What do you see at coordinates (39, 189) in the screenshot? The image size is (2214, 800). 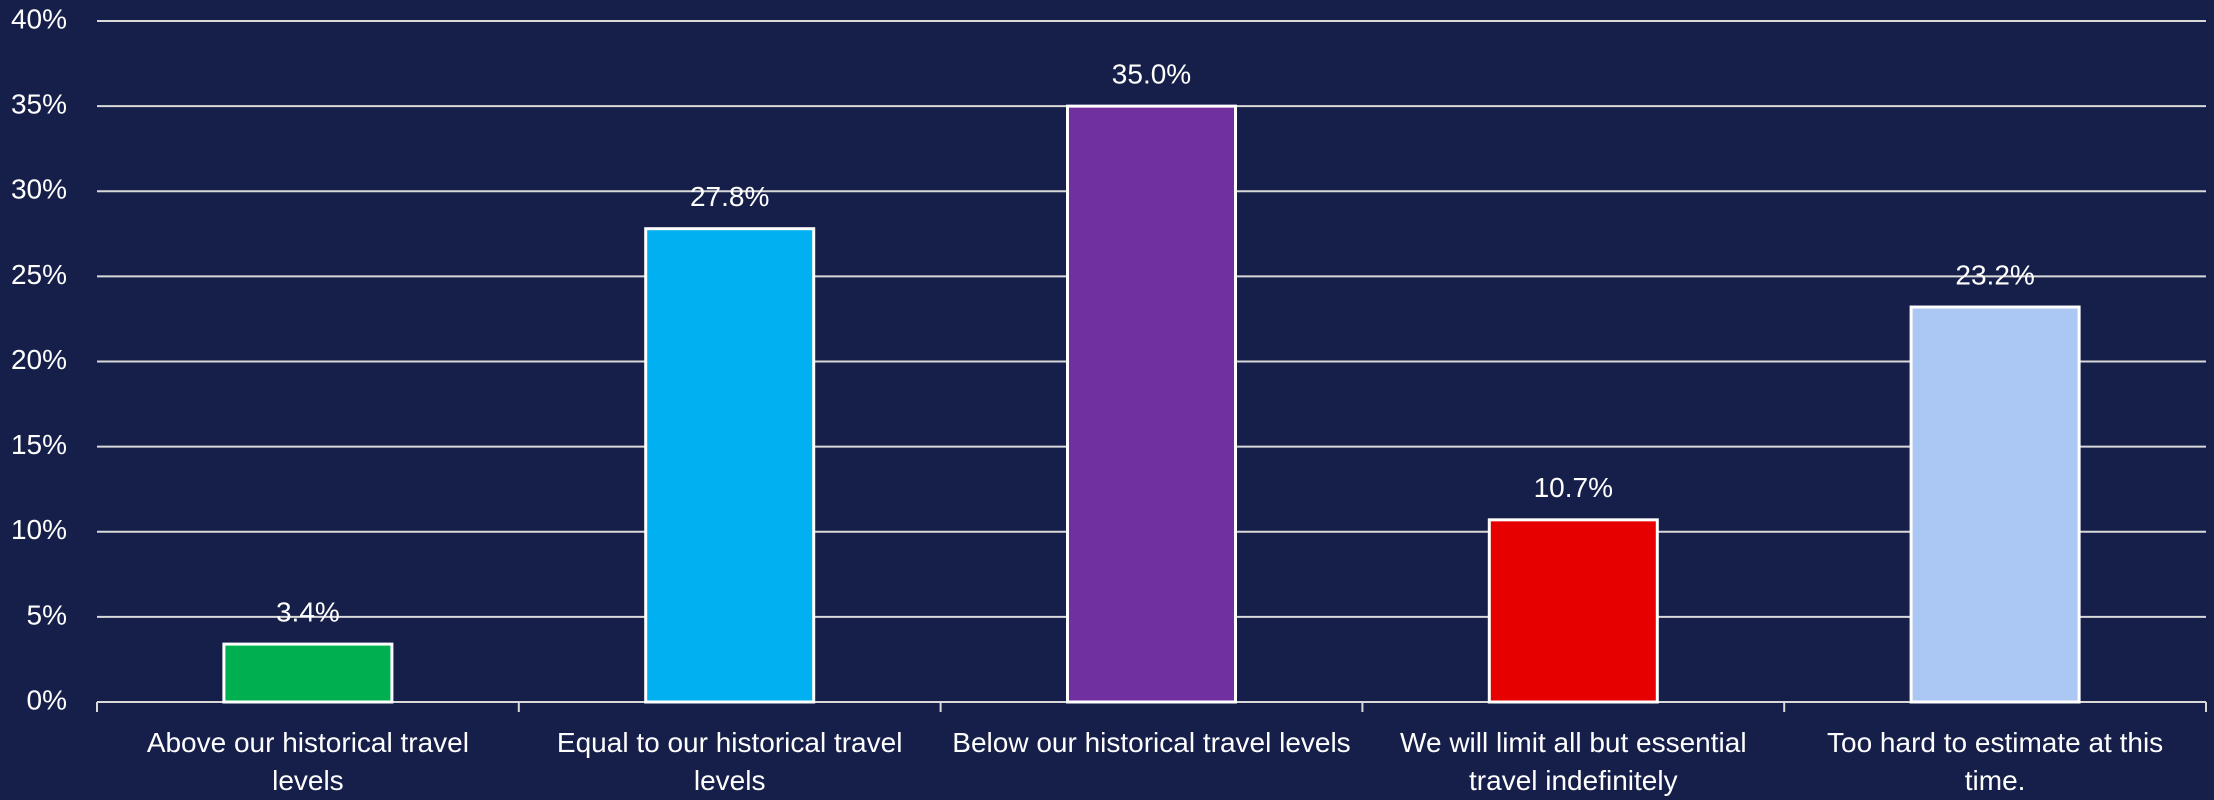 I see `y-tick-label: 30%` at bounding box center [39, 189].